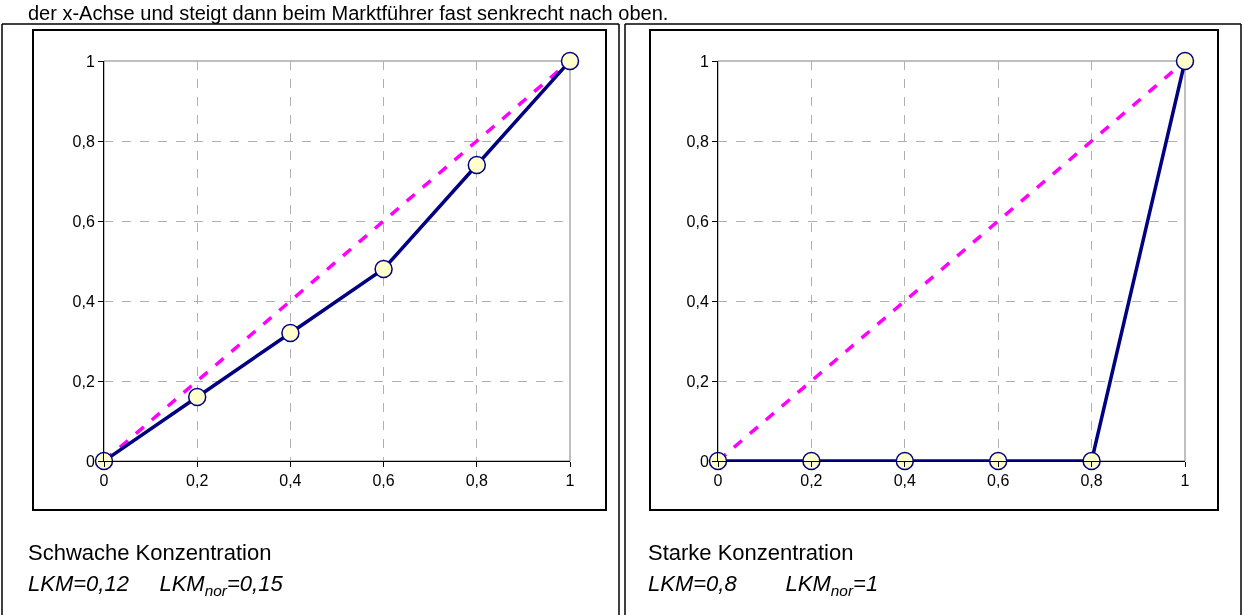 This screenshot has width=1244, height=615. I want to click on text: LKM=0,8 LKM$_{nor}$=1, so click(763, 585).